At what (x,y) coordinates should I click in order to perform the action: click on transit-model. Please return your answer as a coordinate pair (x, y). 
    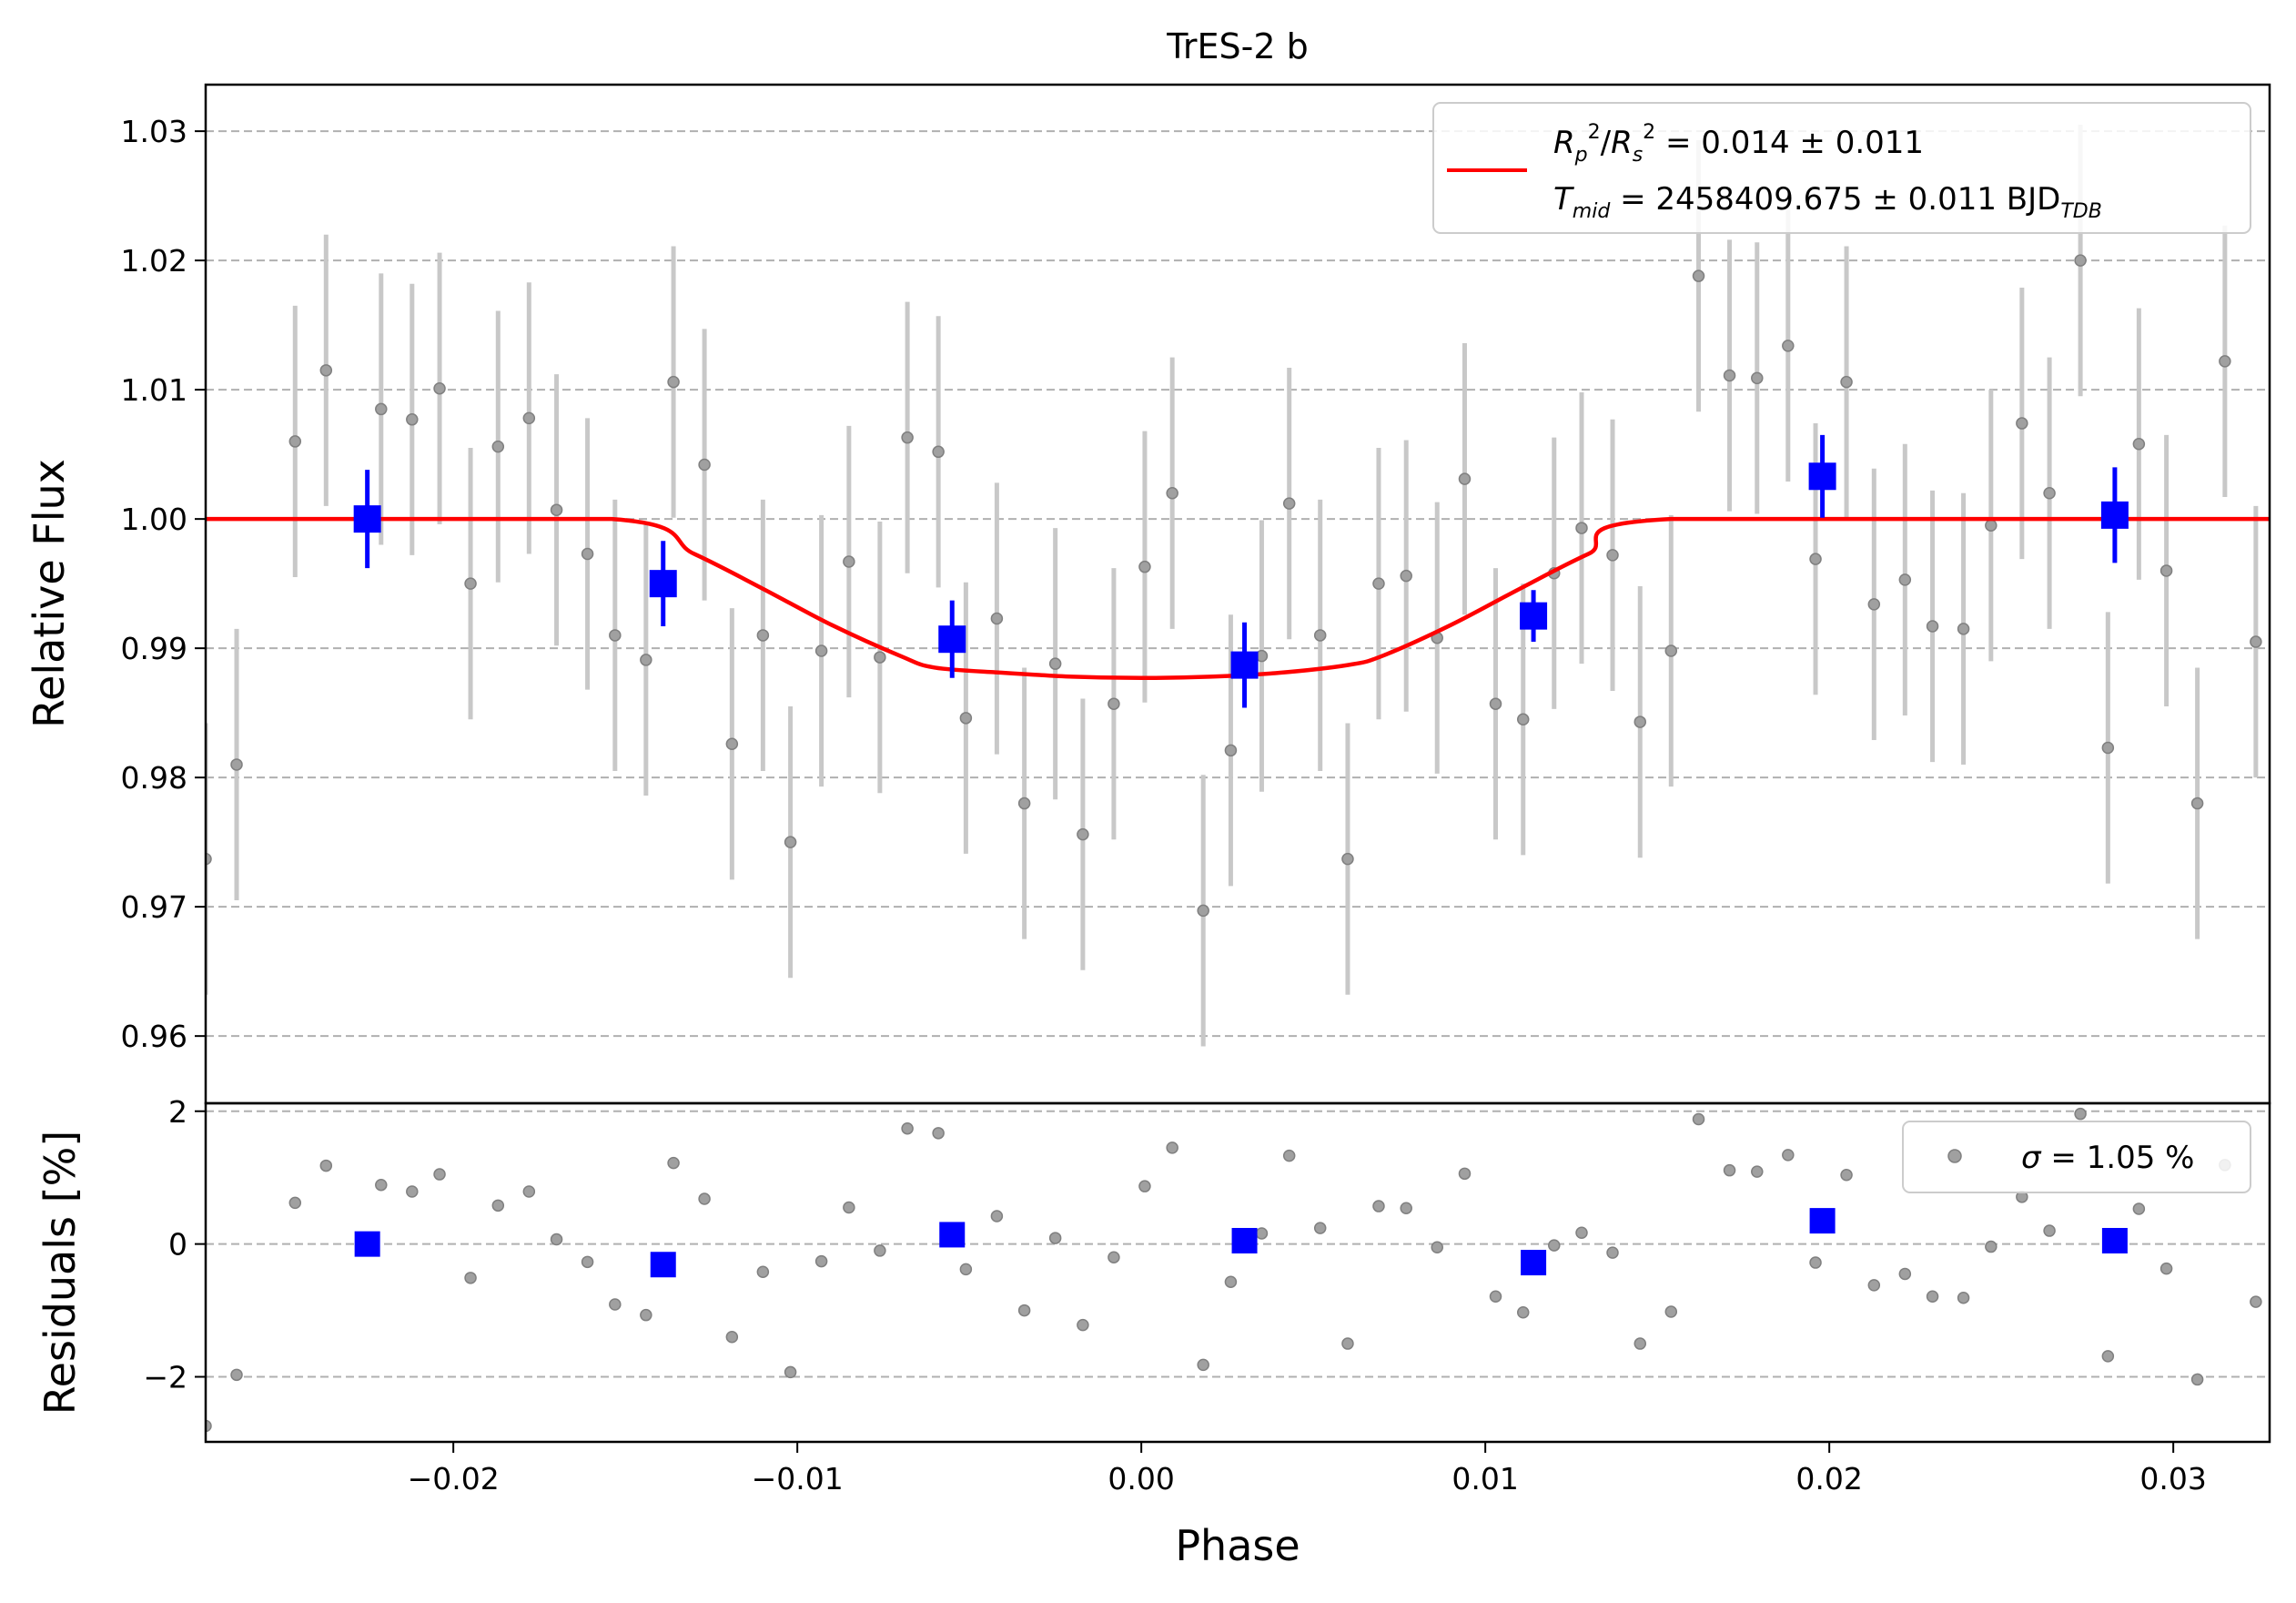
    Looking at the image, I should click on (1238, 598).